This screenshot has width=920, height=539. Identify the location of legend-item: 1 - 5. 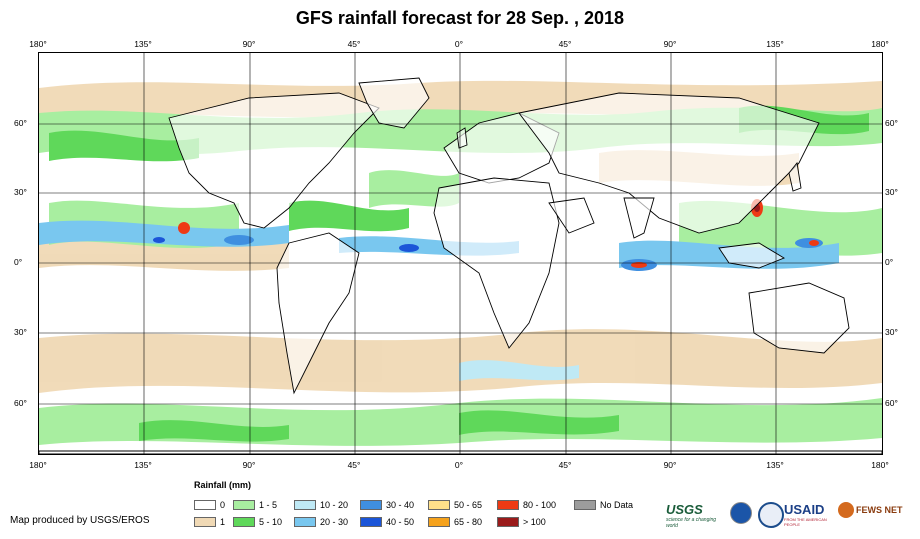
(255, 505).